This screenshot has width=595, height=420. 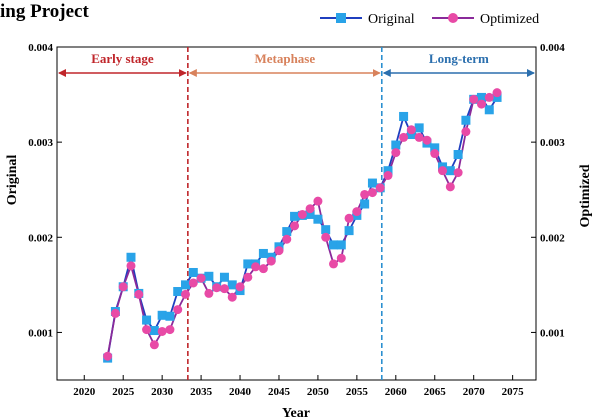 What do you see at coordinates (279, 392) in the screenshot?
I see `x-tick-label: 2045` at bounding box center [279, 392].